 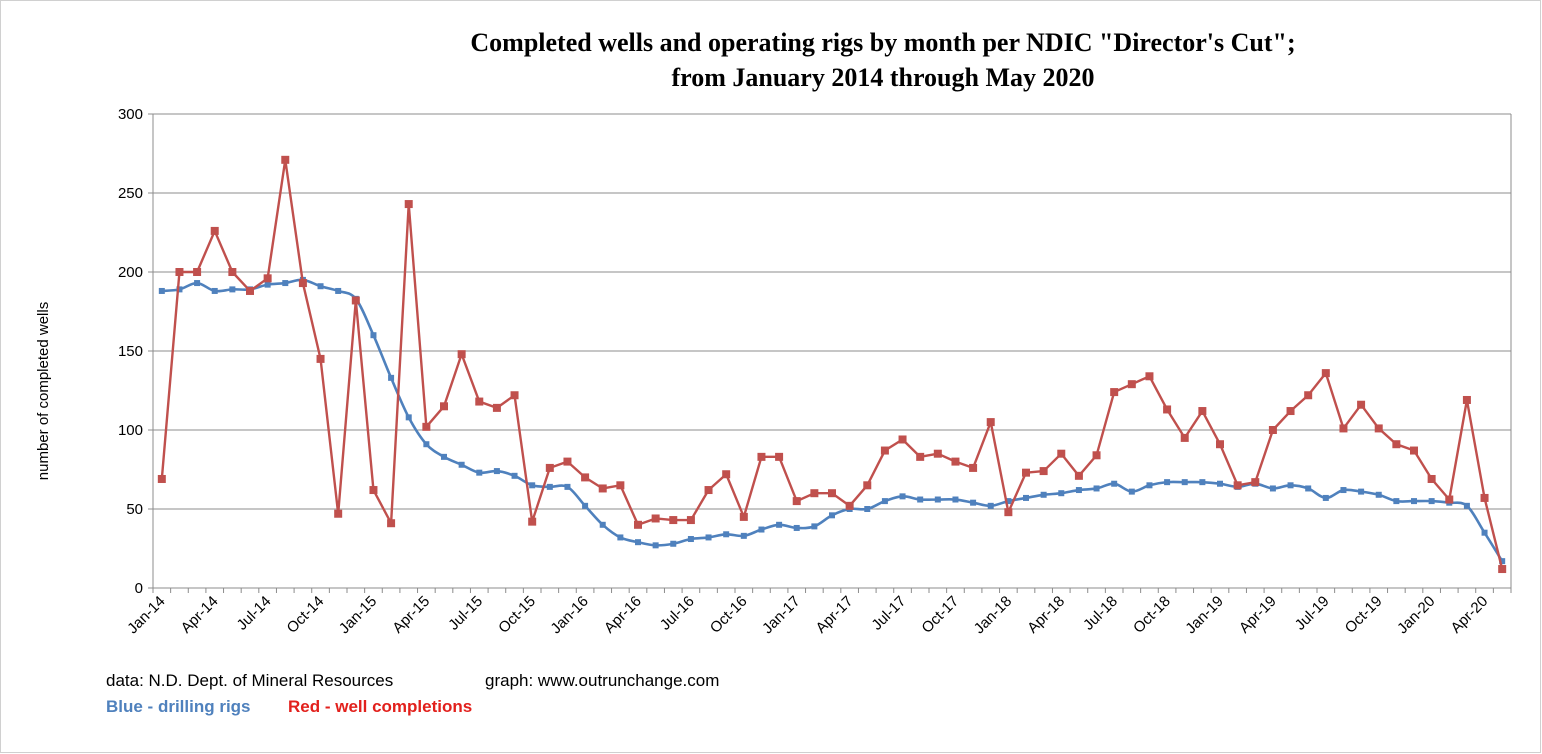 What do you see at coordinates (1416, 615) in the screenshot?
I see `x-tick-label-jan-20: Jan-20` at bounding box center [1416, 615].